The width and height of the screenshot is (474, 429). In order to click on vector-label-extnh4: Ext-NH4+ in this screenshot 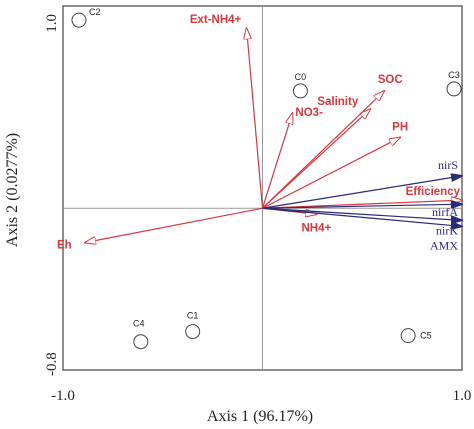, I will do `click(216, 20)`.